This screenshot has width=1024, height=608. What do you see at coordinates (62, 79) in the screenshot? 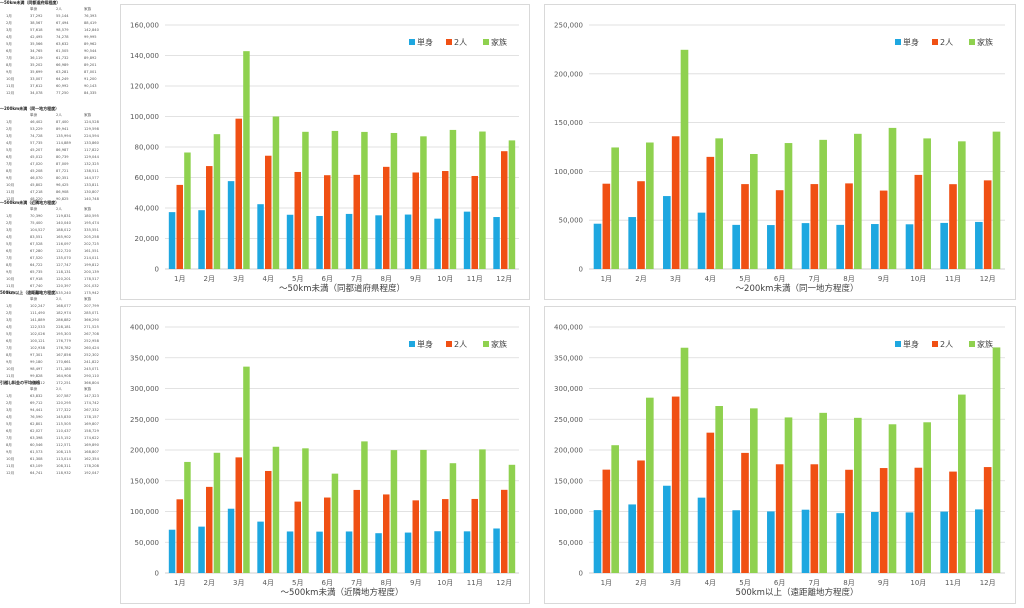
I see `sheet-cell: 64,249` at bounding box center [62, 79].